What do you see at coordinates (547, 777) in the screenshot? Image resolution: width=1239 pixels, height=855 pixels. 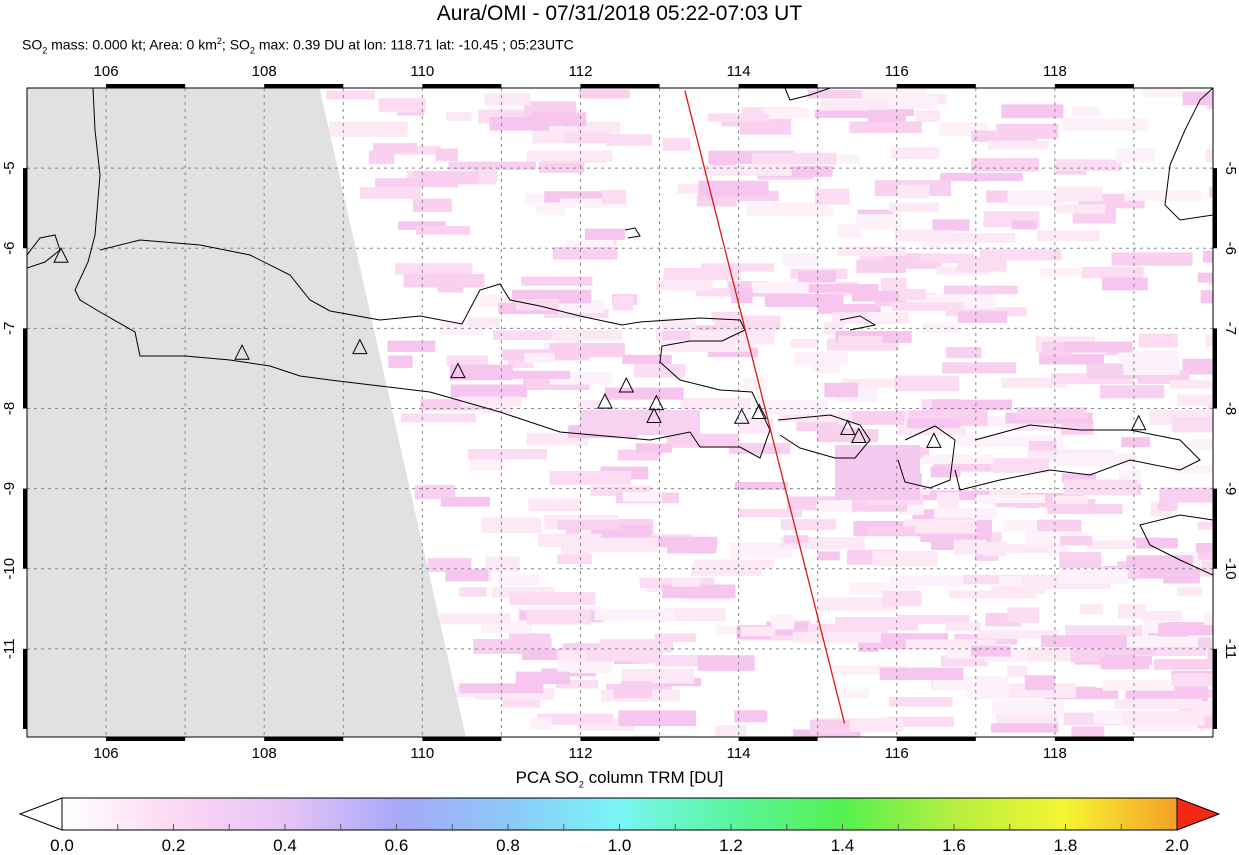 I see `colorbar-title-text: PCA SO` at bounding box center [547, 777].